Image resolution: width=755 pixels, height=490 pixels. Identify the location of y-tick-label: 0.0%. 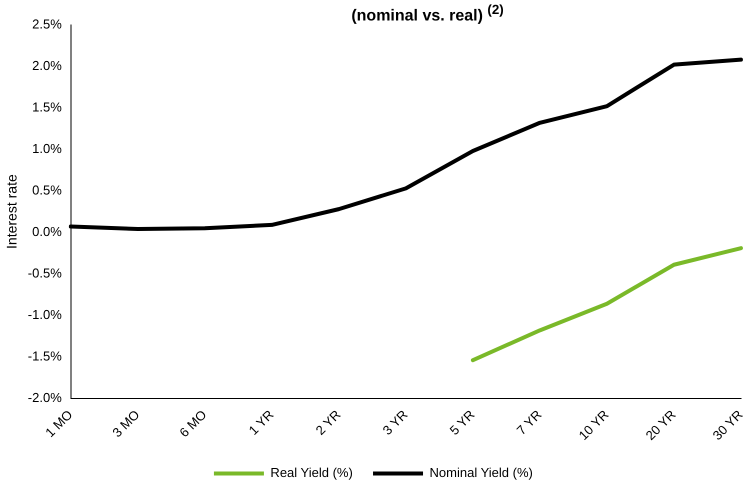
(47, 231).